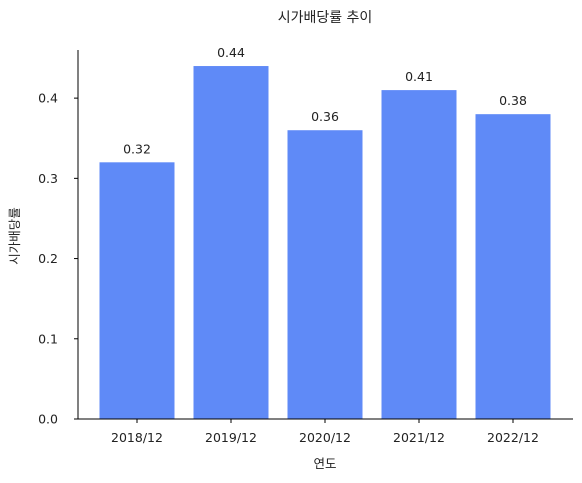 The width and height of the screenshot is (582, 483). I want to click on bar-2021/12, so click(419, 254).